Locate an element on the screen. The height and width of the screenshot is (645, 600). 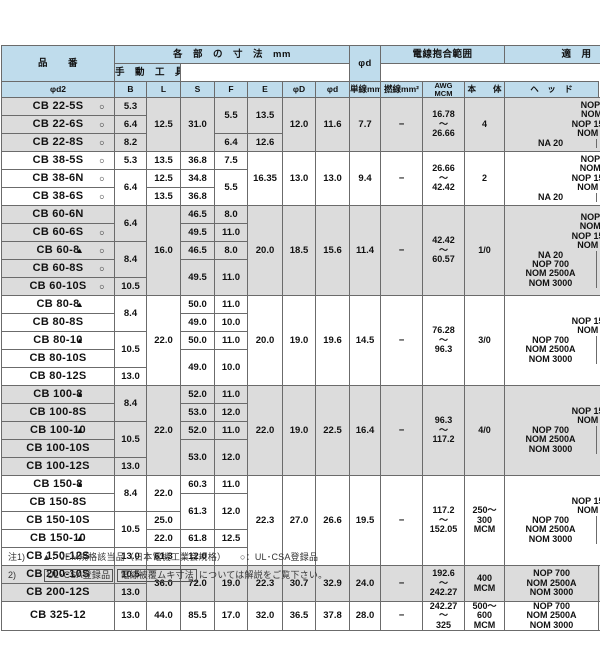
b-cell: 13.5 is located at coordinates (164, 197).